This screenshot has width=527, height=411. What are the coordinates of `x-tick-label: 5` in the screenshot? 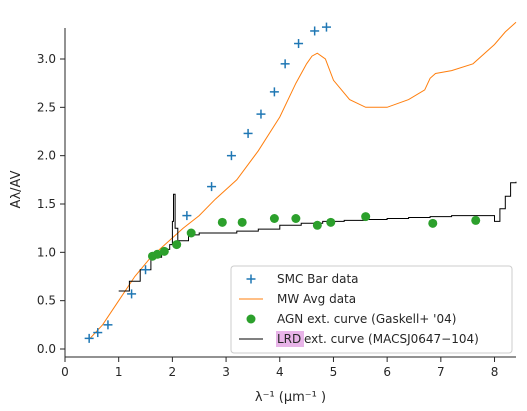 It's located at (334, 372).